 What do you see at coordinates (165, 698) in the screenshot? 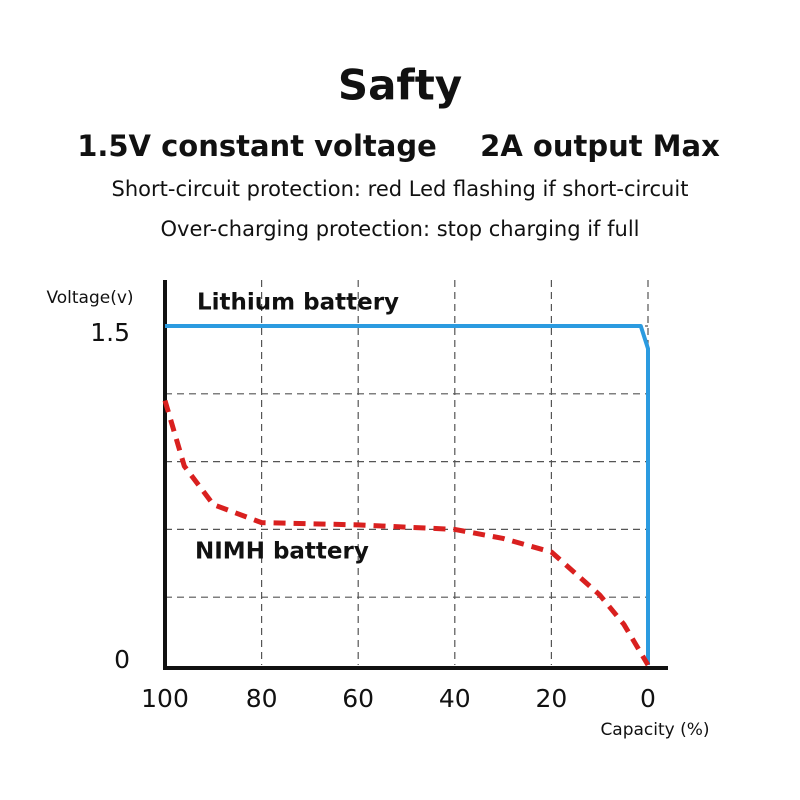
I see `x-tick-label: 100` at bounding box center [165, 698].